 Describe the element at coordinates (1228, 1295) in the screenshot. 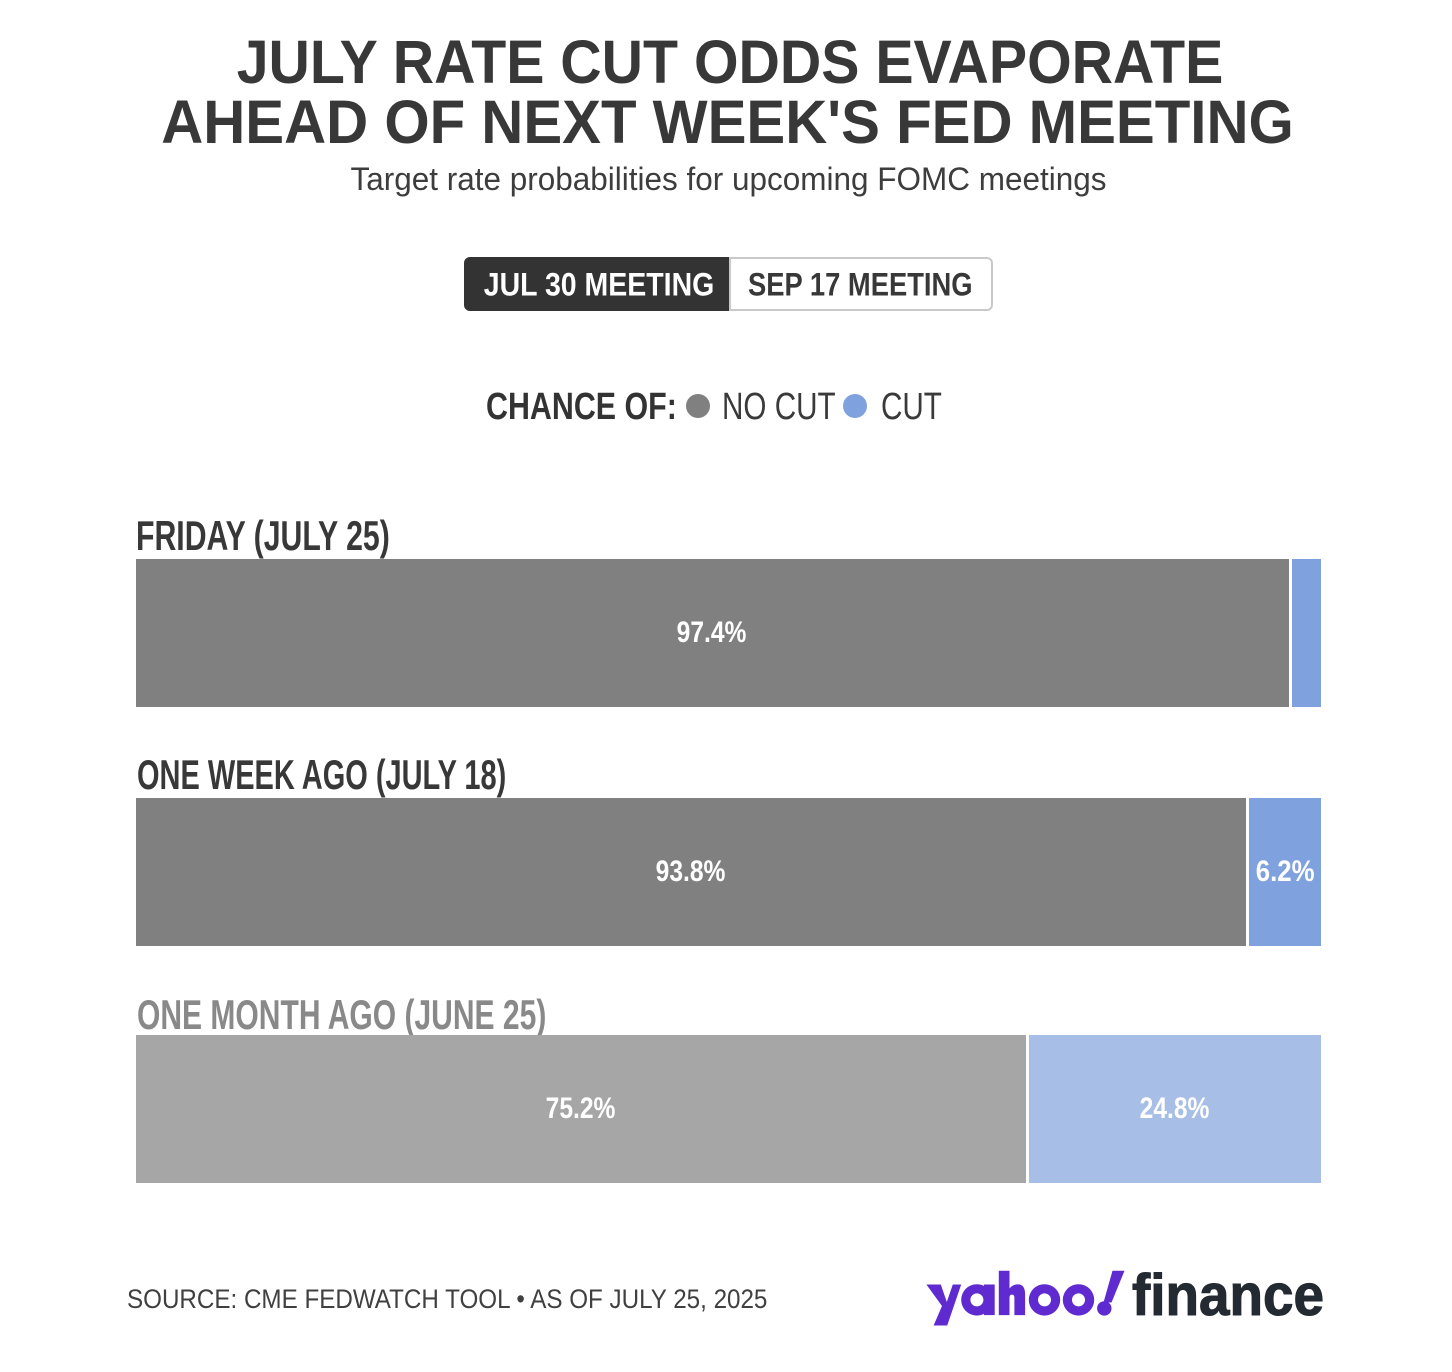

I see `svg-text: finance` at that location.